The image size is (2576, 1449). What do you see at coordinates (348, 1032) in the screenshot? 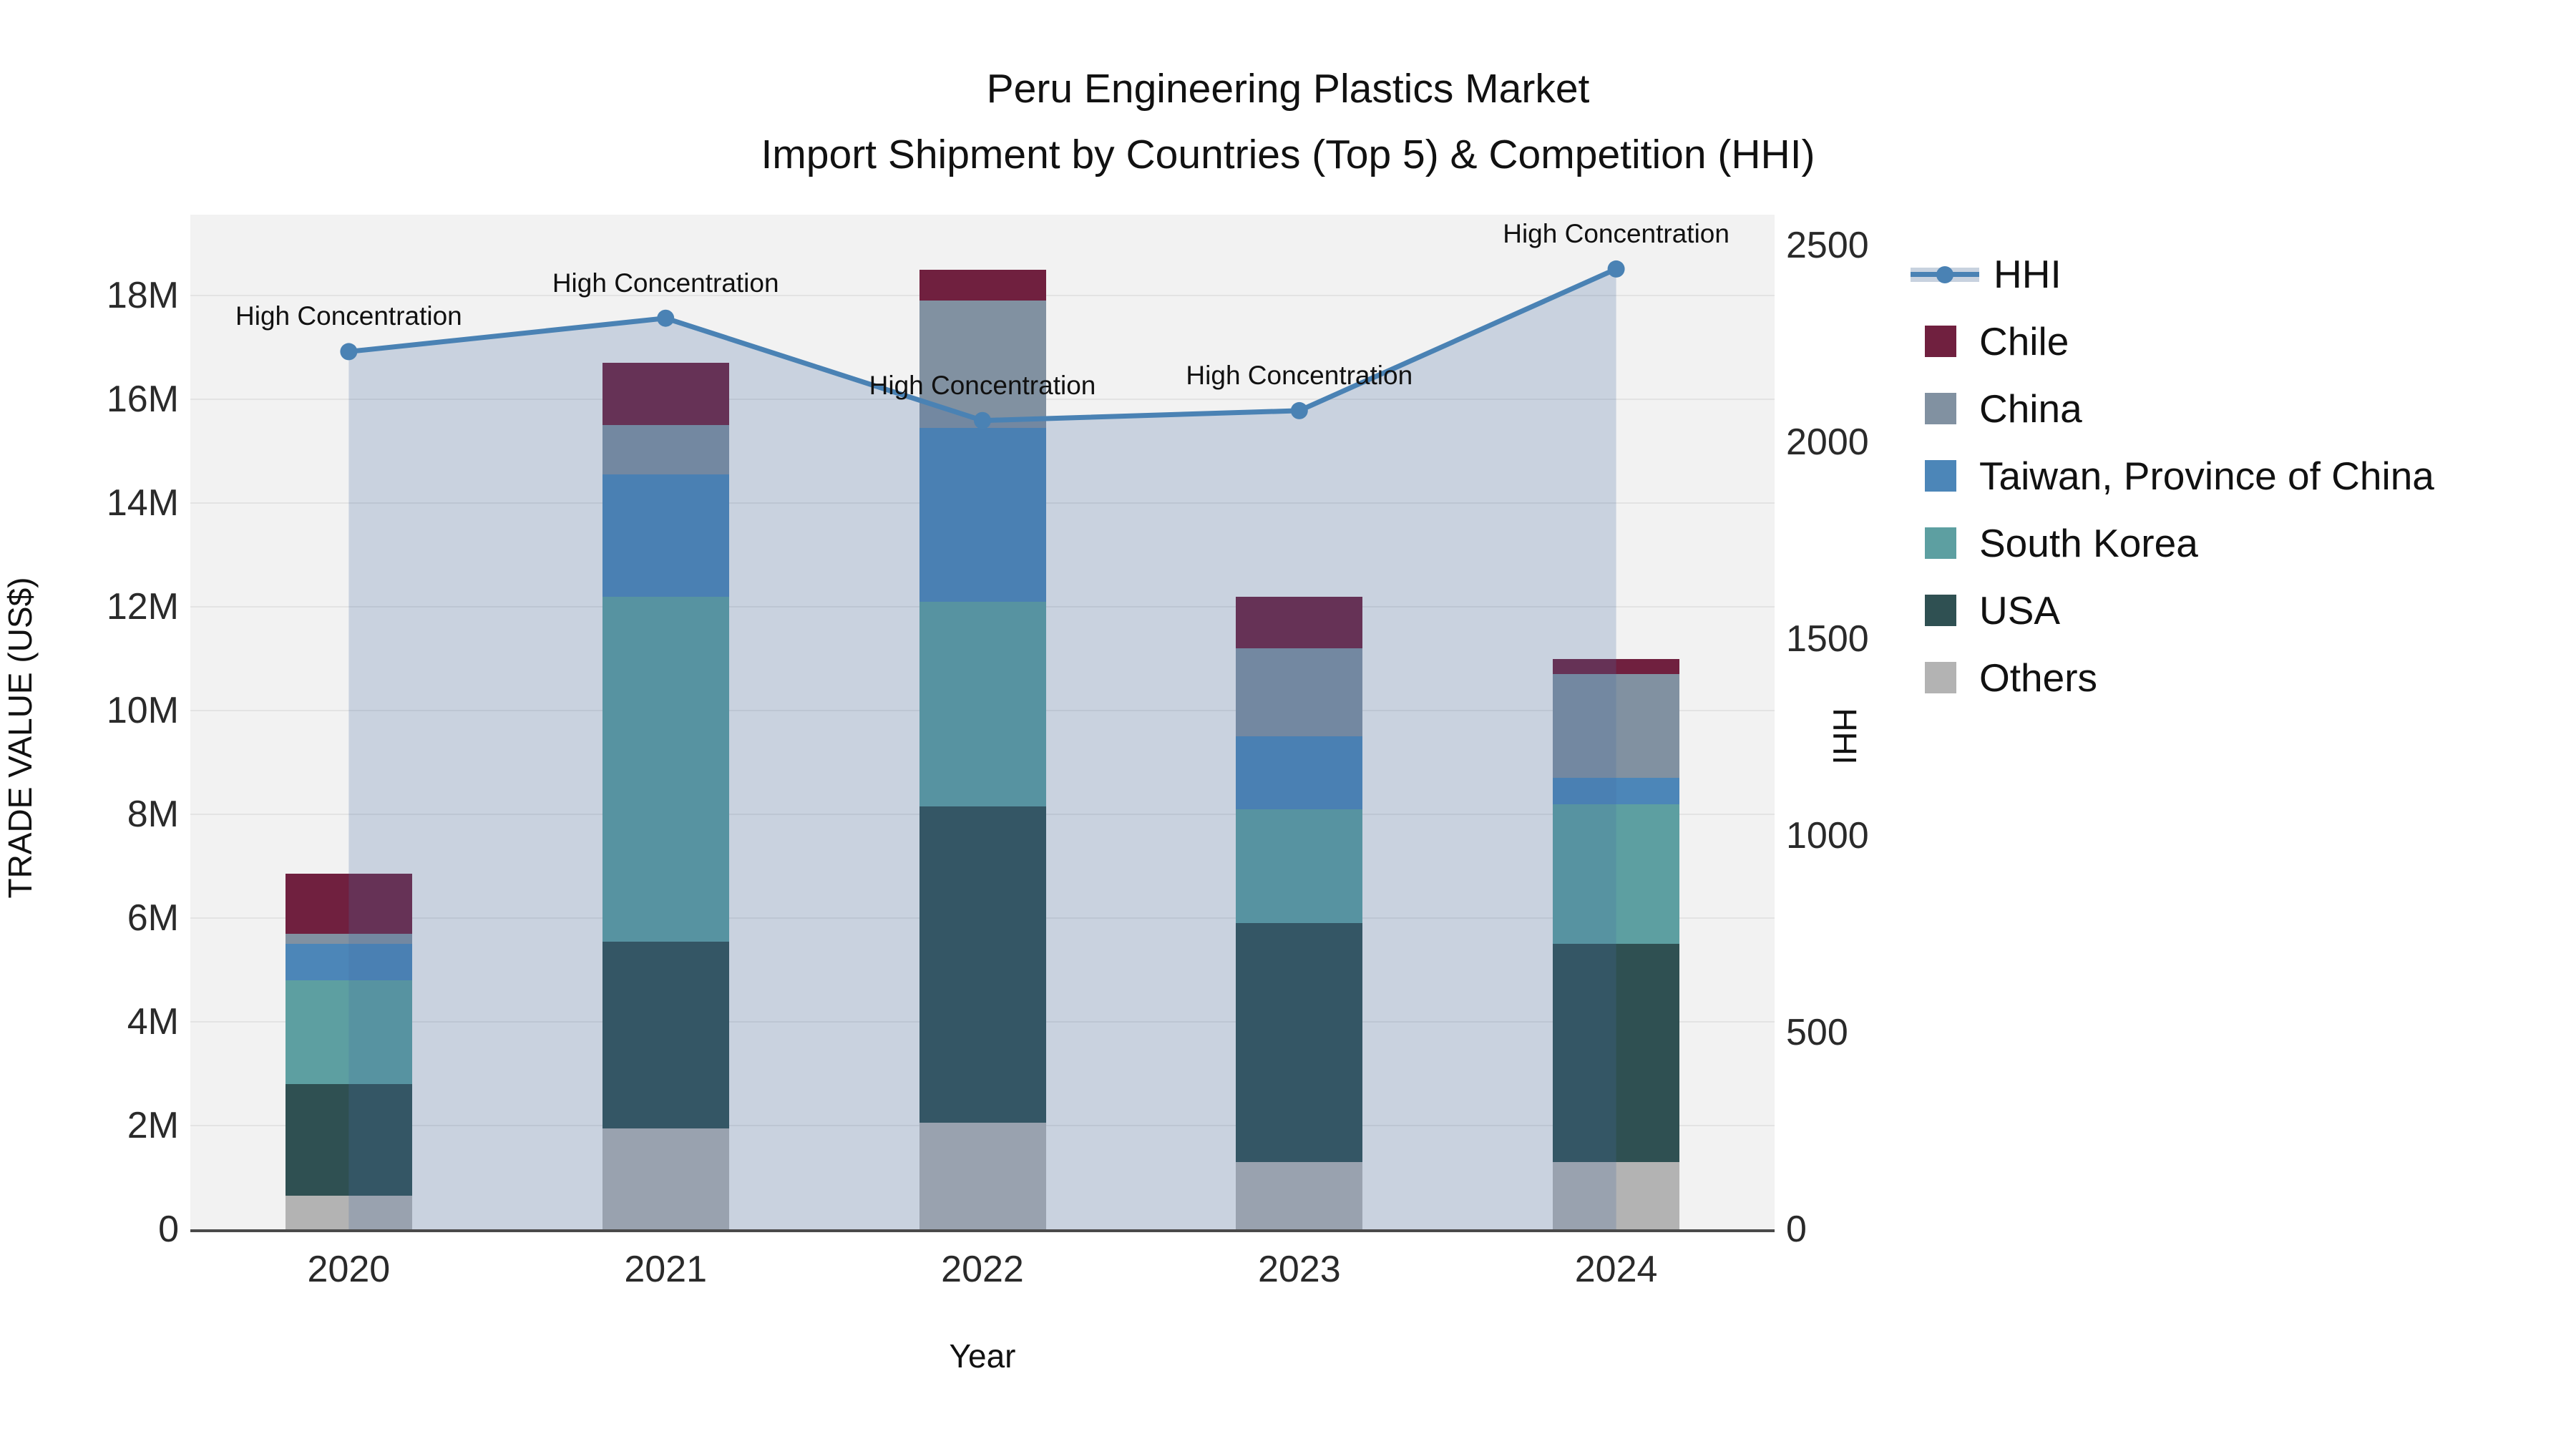
I see `bar-segment-south-korea-2020` at bounding box center [348, 1032].